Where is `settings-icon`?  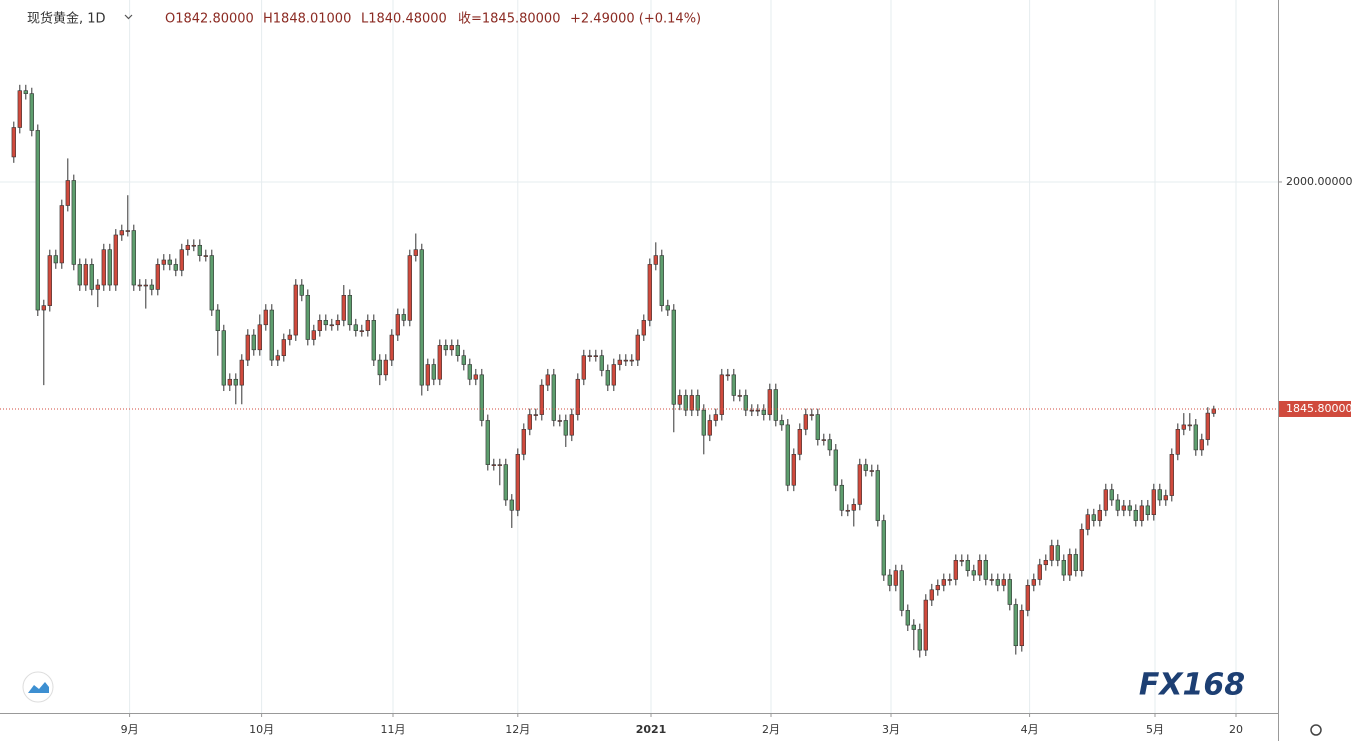
settings-icon is located at coordinates (1316, 730).